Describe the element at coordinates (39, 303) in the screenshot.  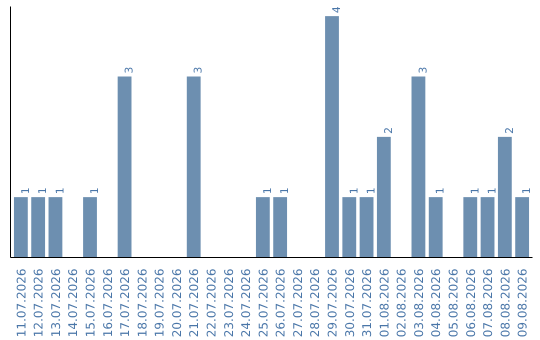
I see `x-tick-label: 12.07.2026` at that location.